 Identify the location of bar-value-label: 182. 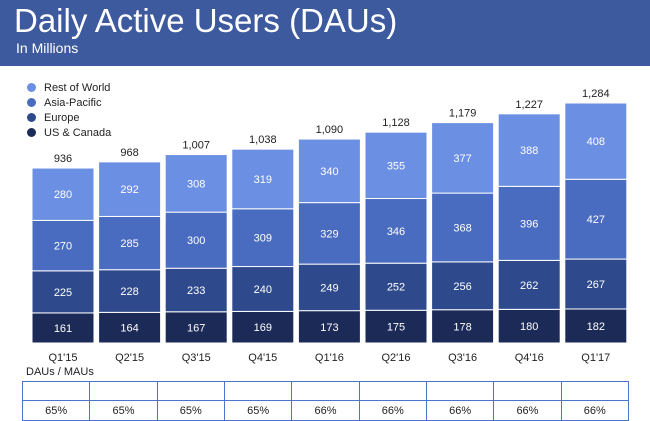
(596, 327).